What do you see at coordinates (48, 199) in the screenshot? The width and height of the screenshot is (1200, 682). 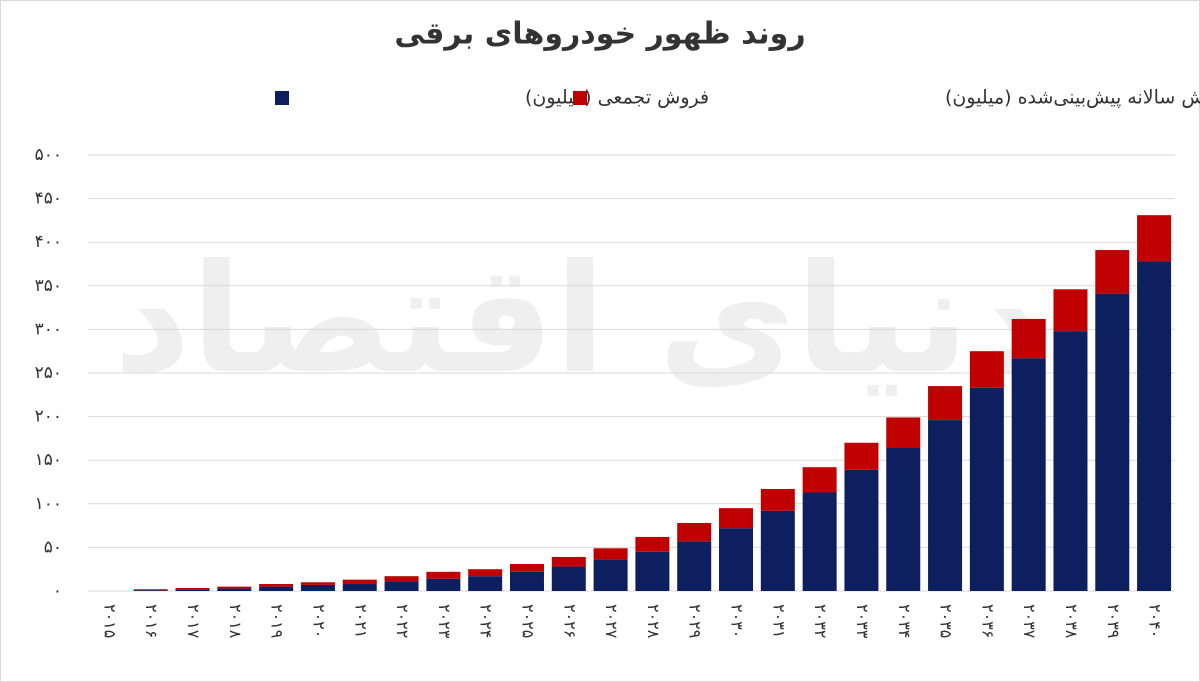 I see `y-tick-label: ۴۵۰` at bounding box center [48, 199].